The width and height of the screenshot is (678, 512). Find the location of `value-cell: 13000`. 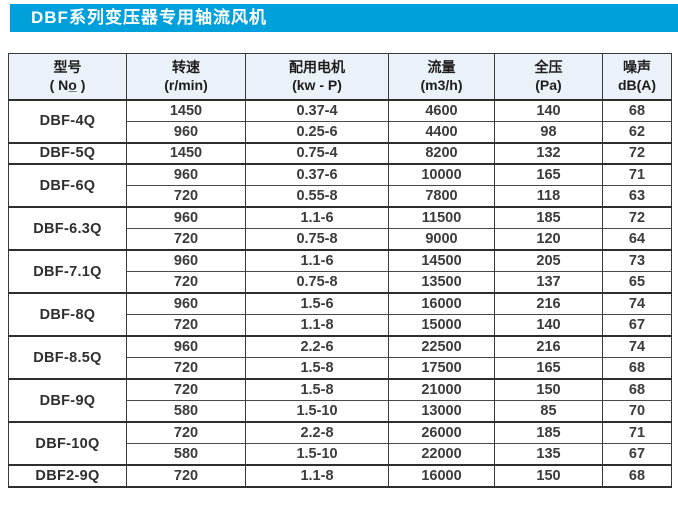

value-cell: 13000 is located at coordinates (441, 411).